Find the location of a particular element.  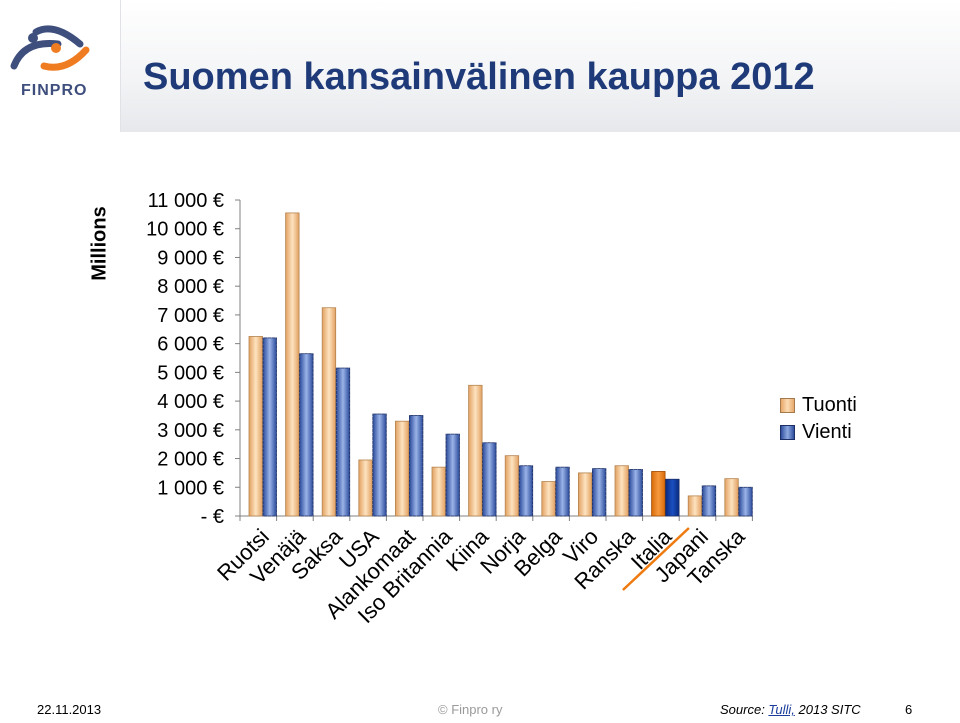

legend-label-tuonti: Tuonti is located at coordinates (829, 405).